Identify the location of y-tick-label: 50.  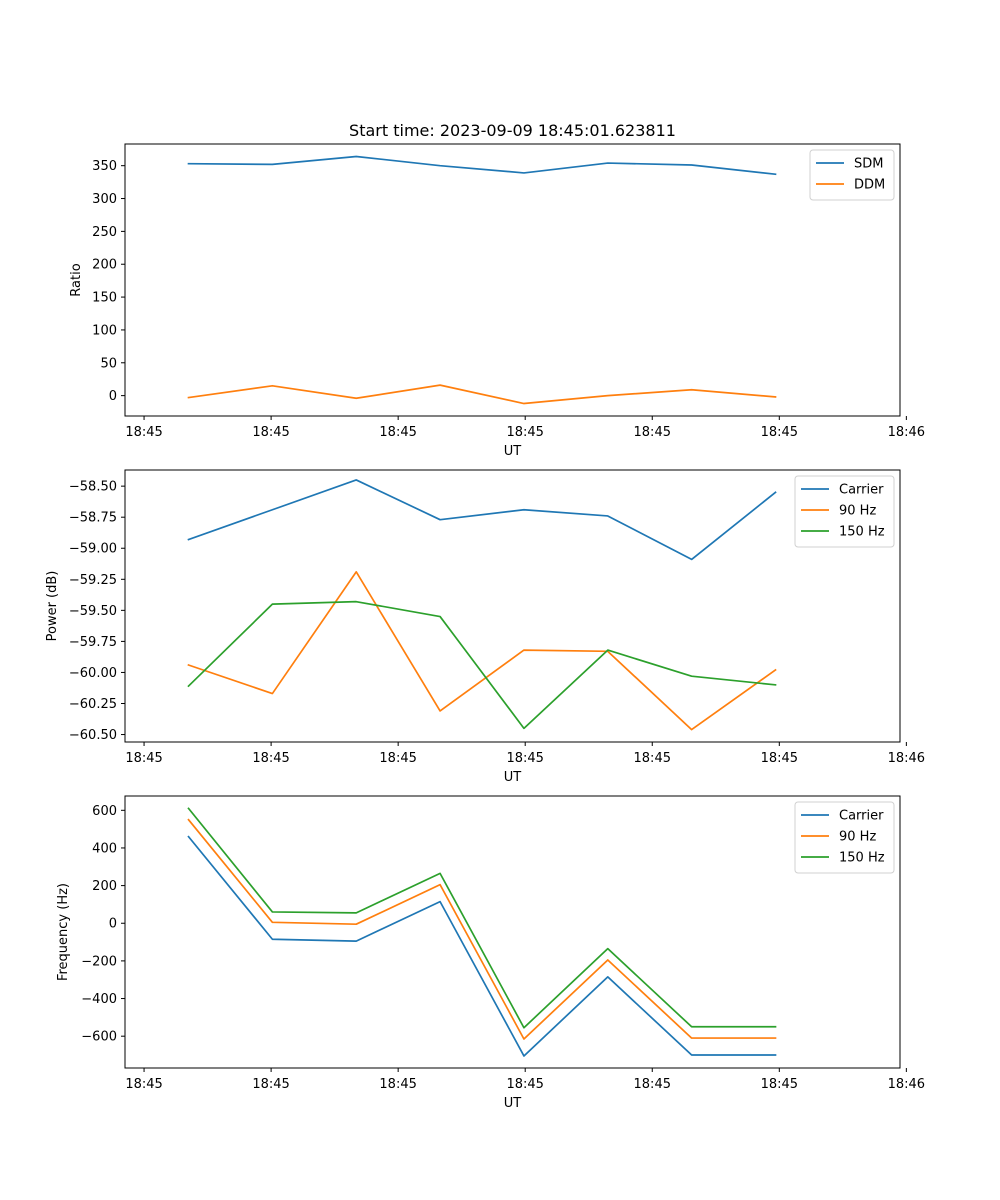
(108, 363).